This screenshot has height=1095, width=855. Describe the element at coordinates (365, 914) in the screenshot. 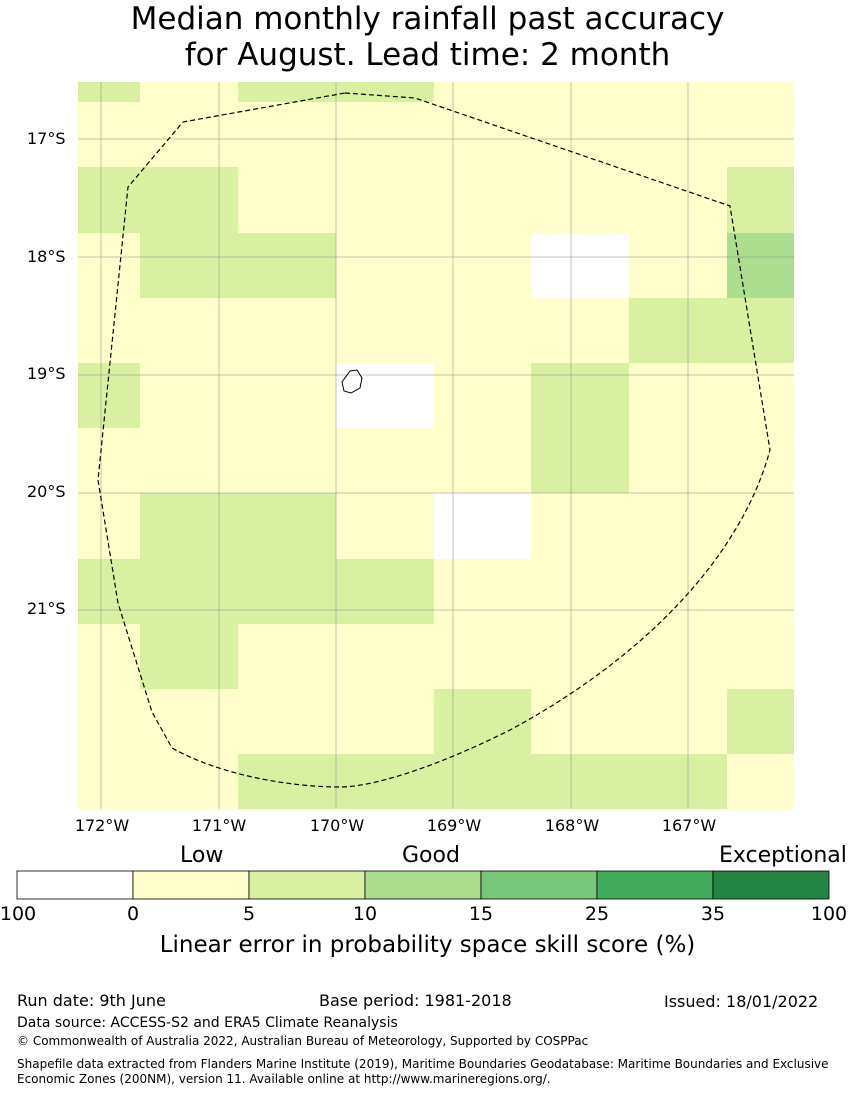

I see `colorbar-tick: 10` at that location.